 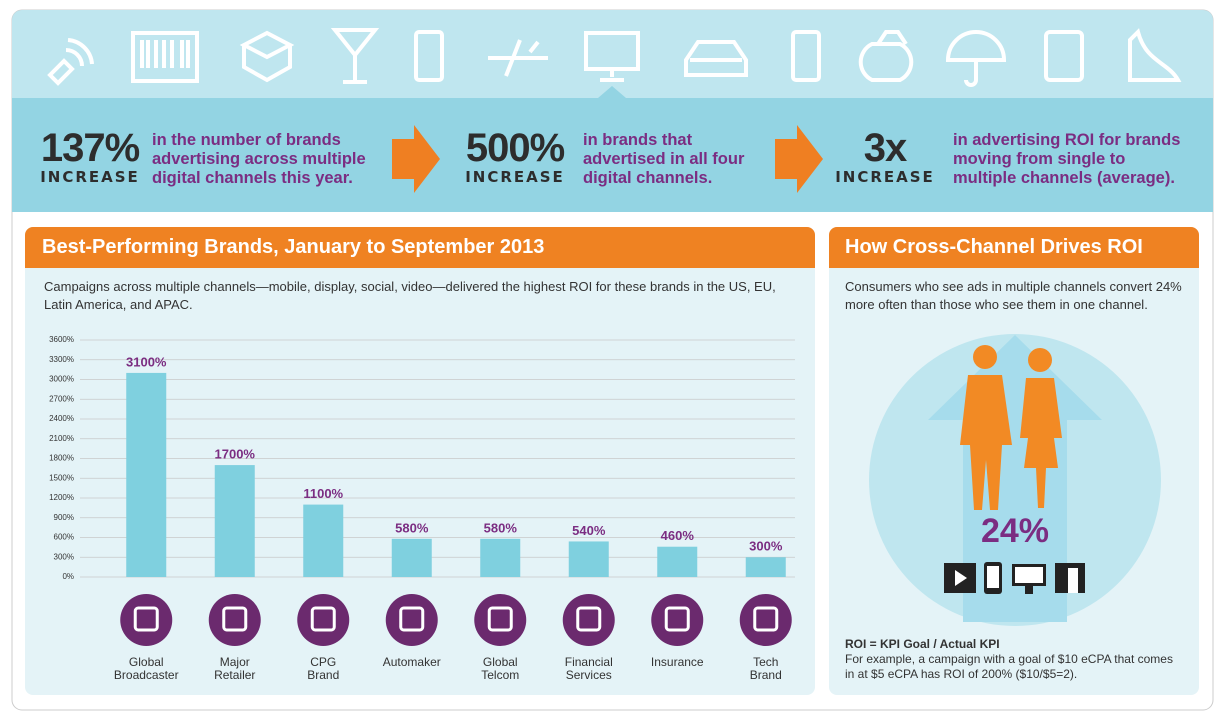 What do you see at coordinates (64, 517) in the screenshot?
I see `y-tick-label: 900%` at bounding box center [64, 517].